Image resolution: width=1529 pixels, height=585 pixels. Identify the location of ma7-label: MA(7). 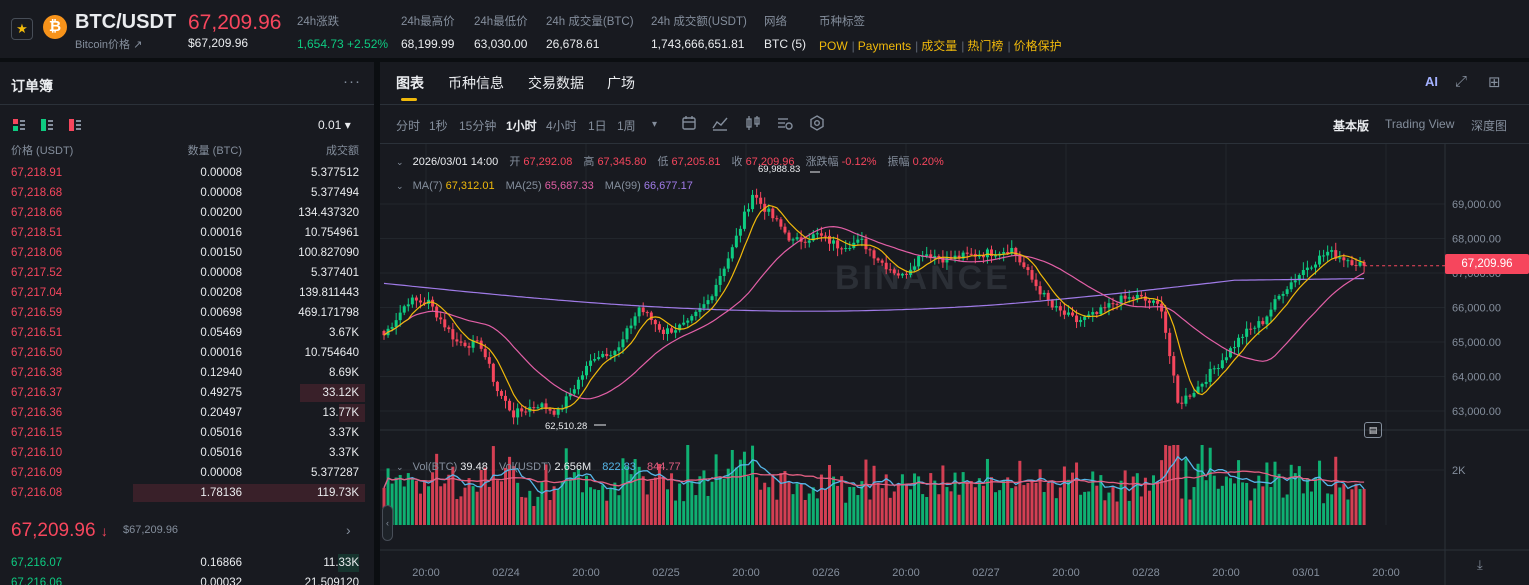
(427, 186).